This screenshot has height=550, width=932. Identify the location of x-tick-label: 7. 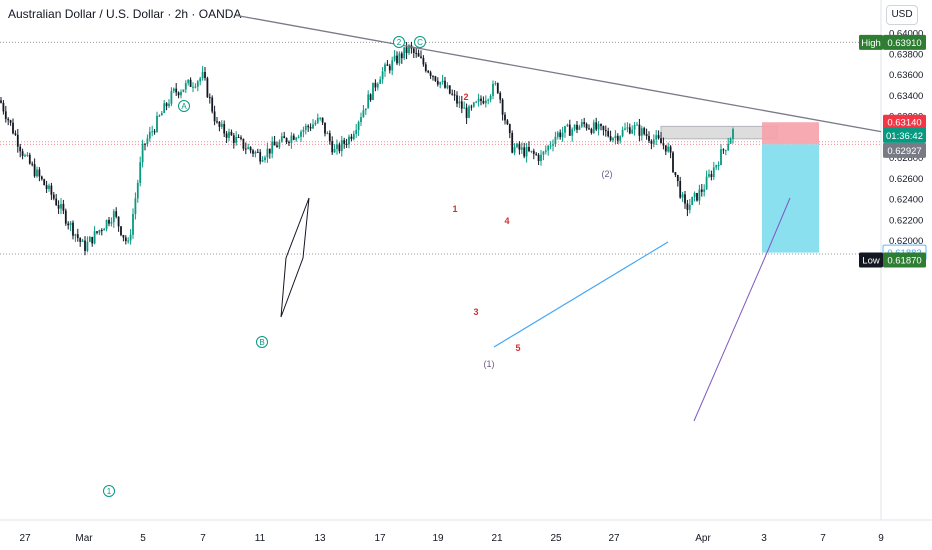
(203, 538).